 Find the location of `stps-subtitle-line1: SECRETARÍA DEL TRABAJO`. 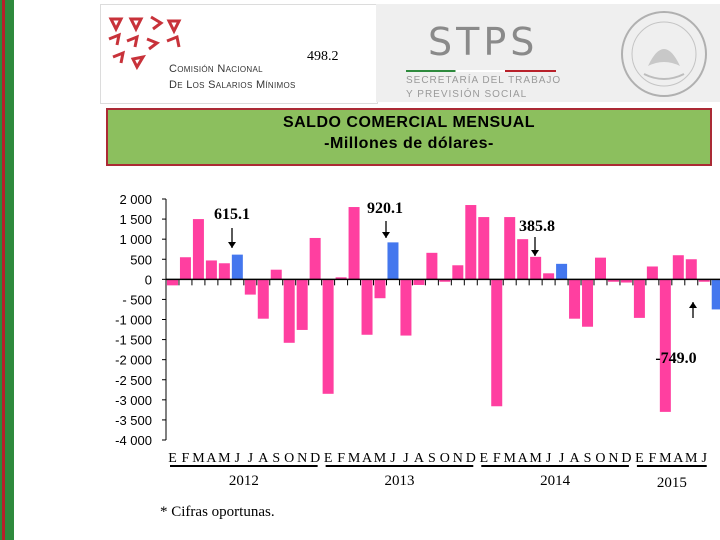

stps-subtitle-line1: SECRETARÍA DEL TRABAJO is located at coordinates (484, 80).